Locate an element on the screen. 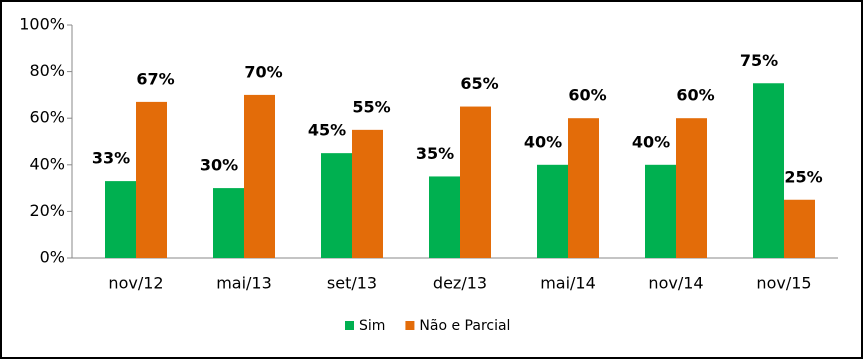 The image size is (863, 359). value-label: 30% is located at coordinates (219, 165).